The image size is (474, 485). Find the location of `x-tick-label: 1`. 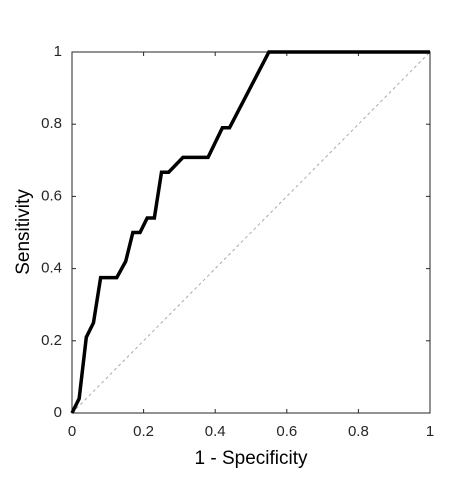

x-tick-label: 1 is located at coordinates (430, 431).